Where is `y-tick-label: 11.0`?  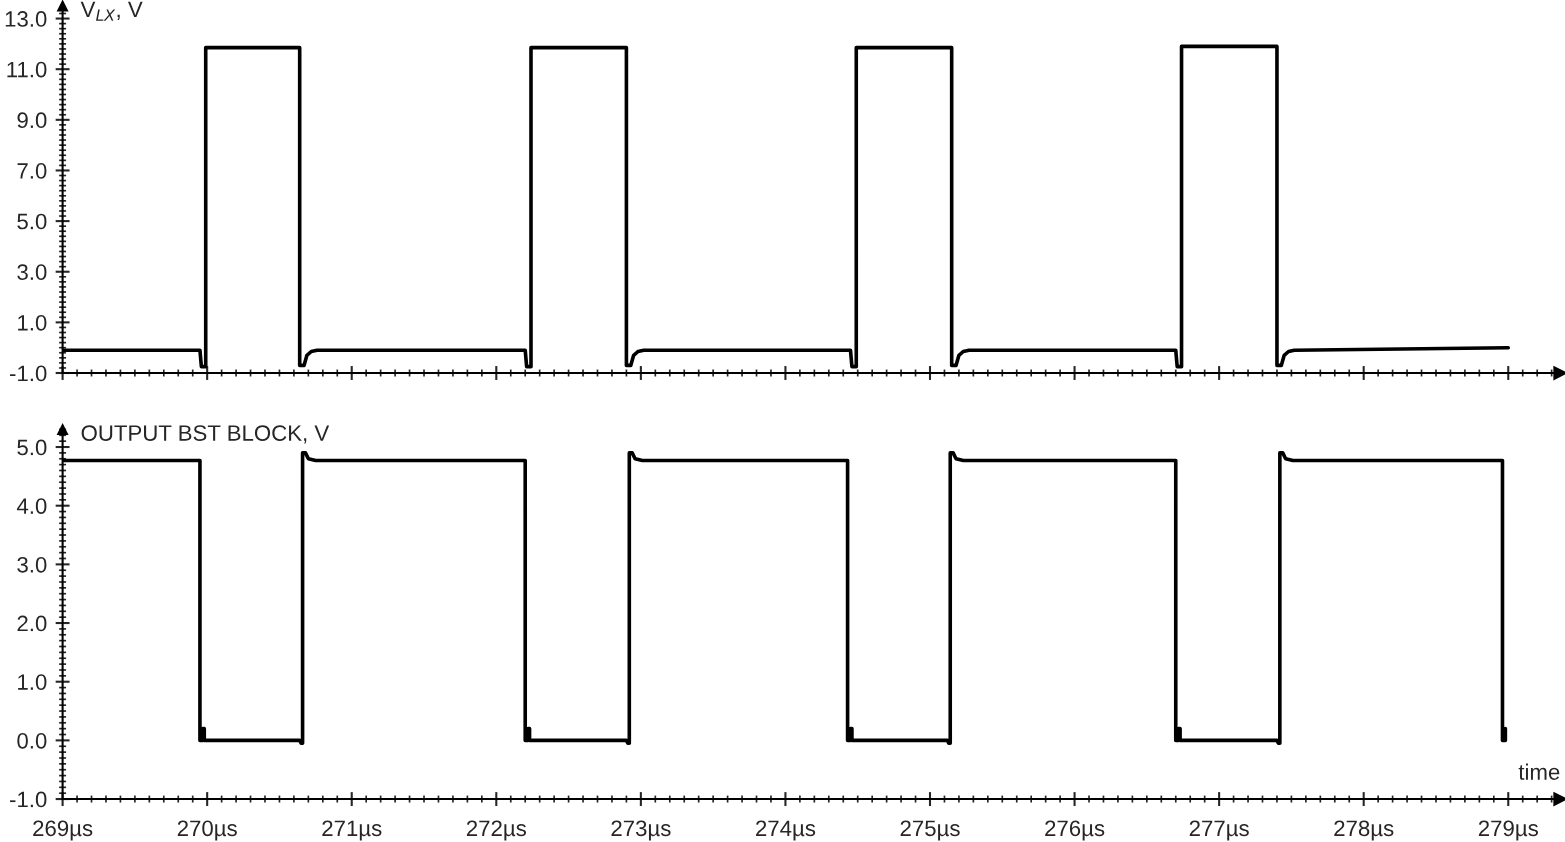 y-tick-label: 11.0 is located at coordinates (27, 69).